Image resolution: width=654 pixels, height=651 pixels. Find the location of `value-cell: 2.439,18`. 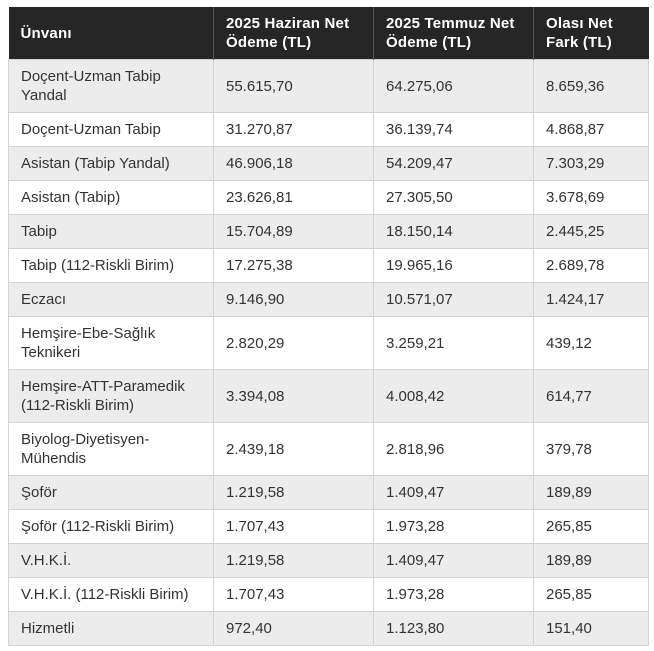

value-cell: 2.439,18 is located at coordinates (293, 449).